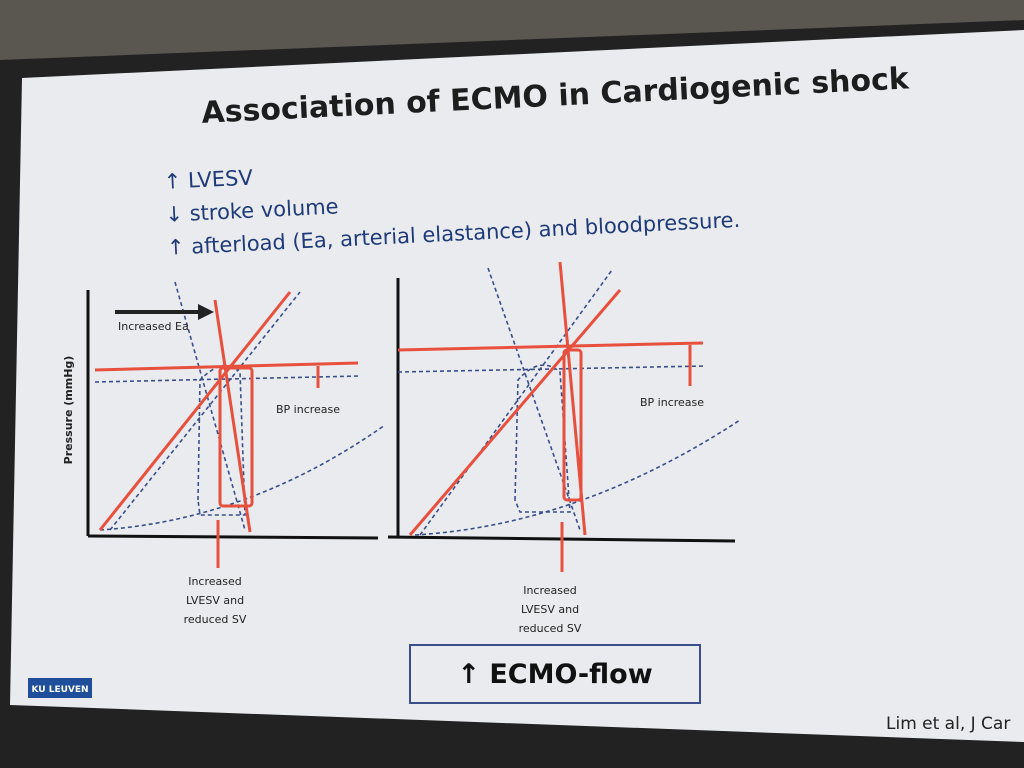  I want to click on y-axis-label: Pressure (mmHg), so click(68, 410).